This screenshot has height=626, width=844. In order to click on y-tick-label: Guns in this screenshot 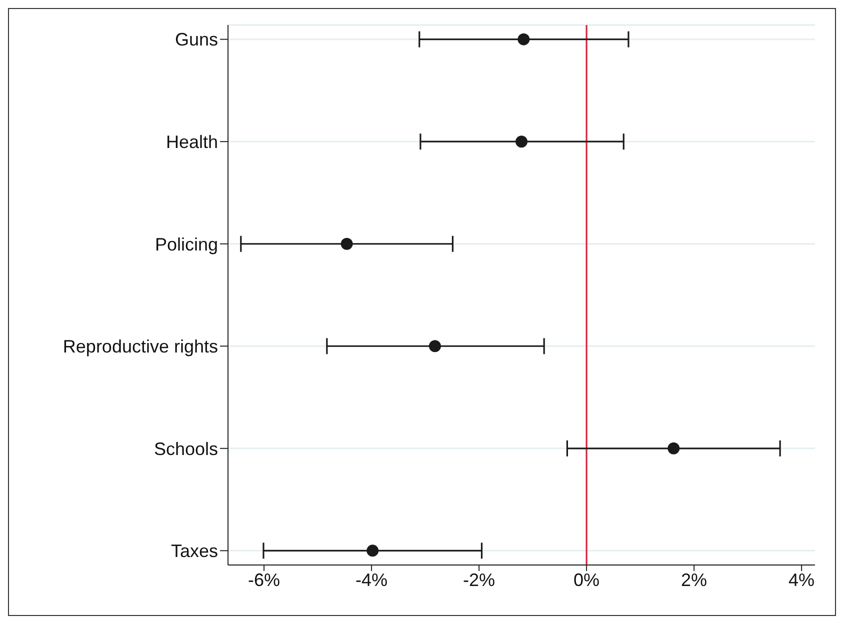, I will do `click(196, 40)`.